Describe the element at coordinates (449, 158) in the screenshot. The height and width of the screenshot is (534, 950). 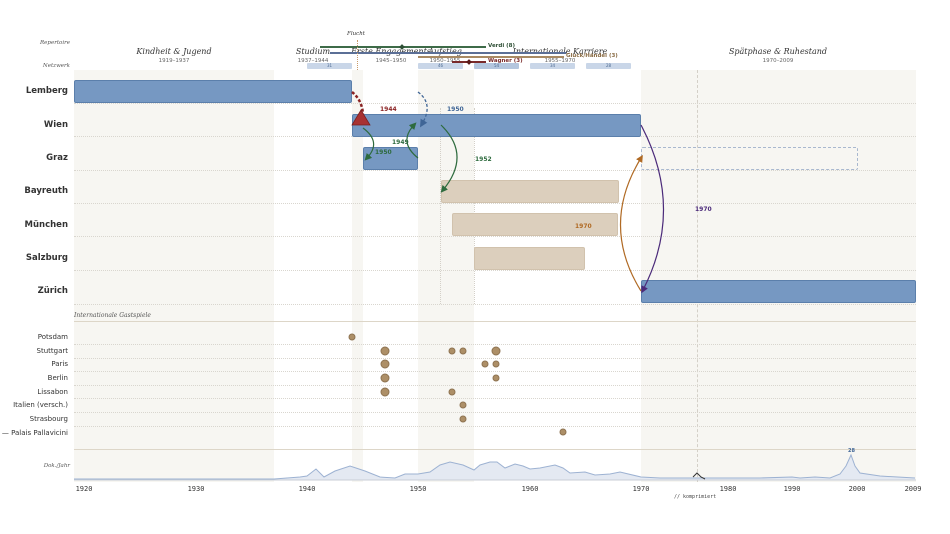
I see `arrow-wien-bayreuth-1952` at that location.